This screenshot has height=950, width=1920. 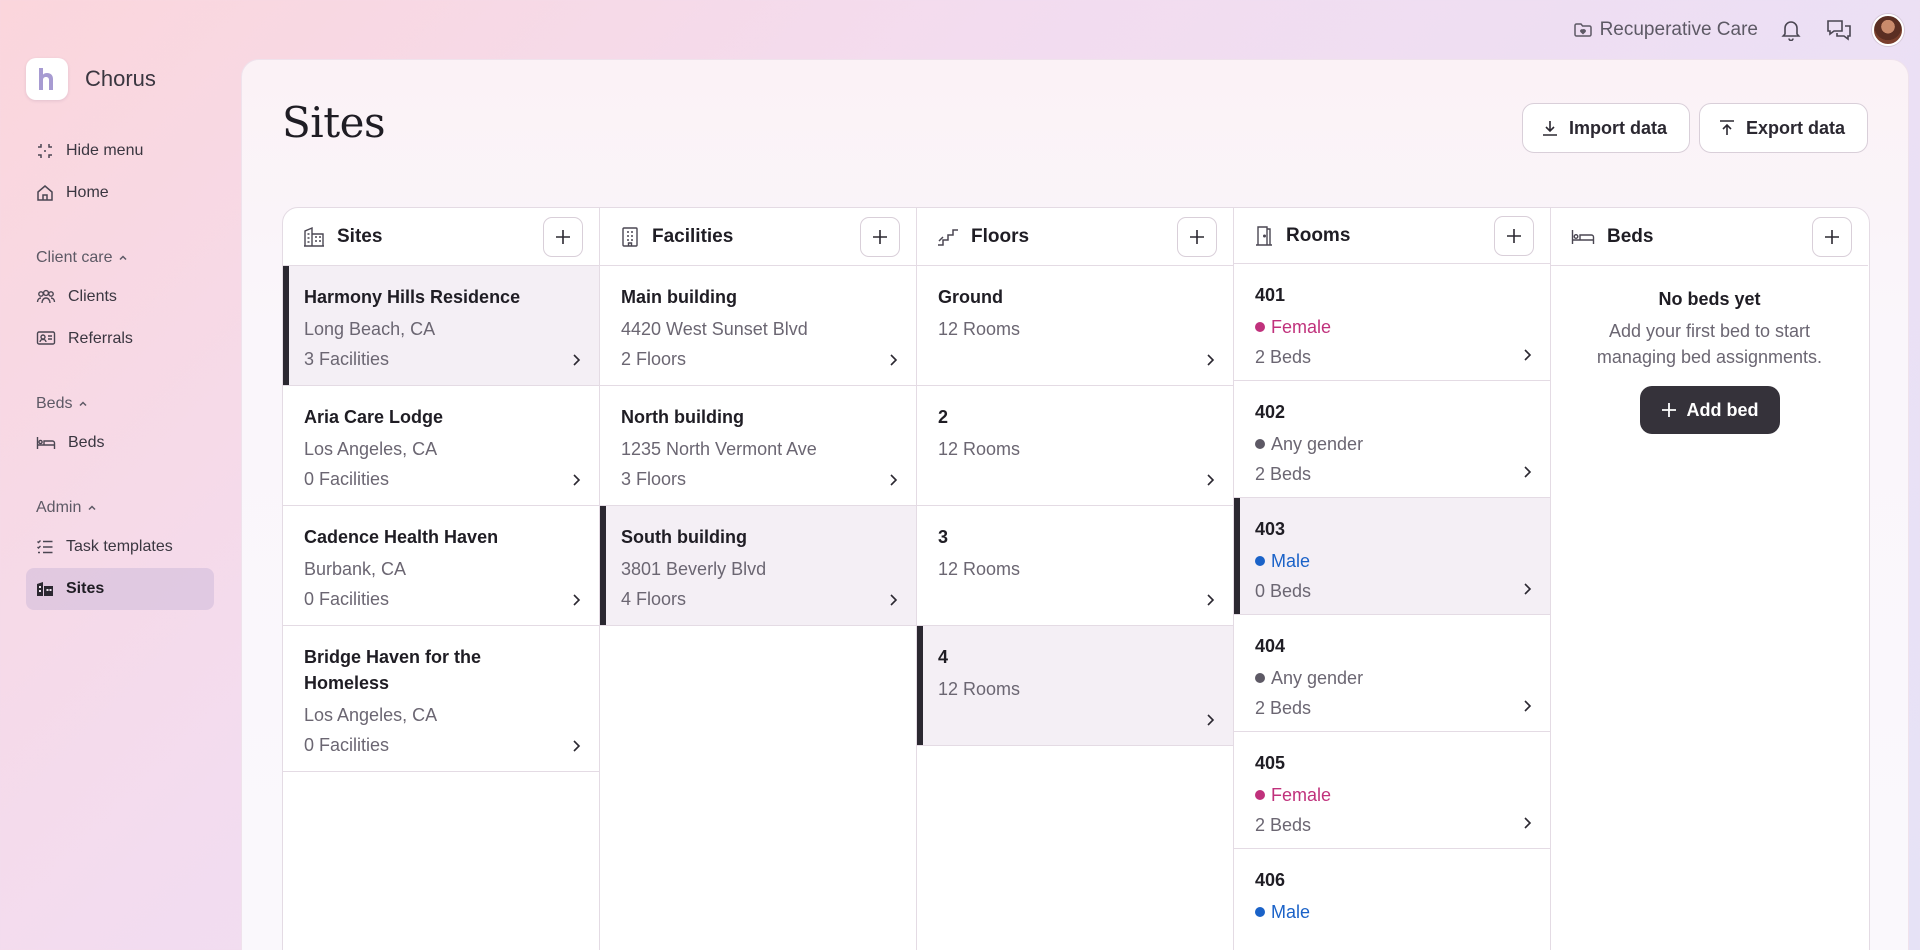 I want to click on section-beds: Beds, so click(x=120, y=404).